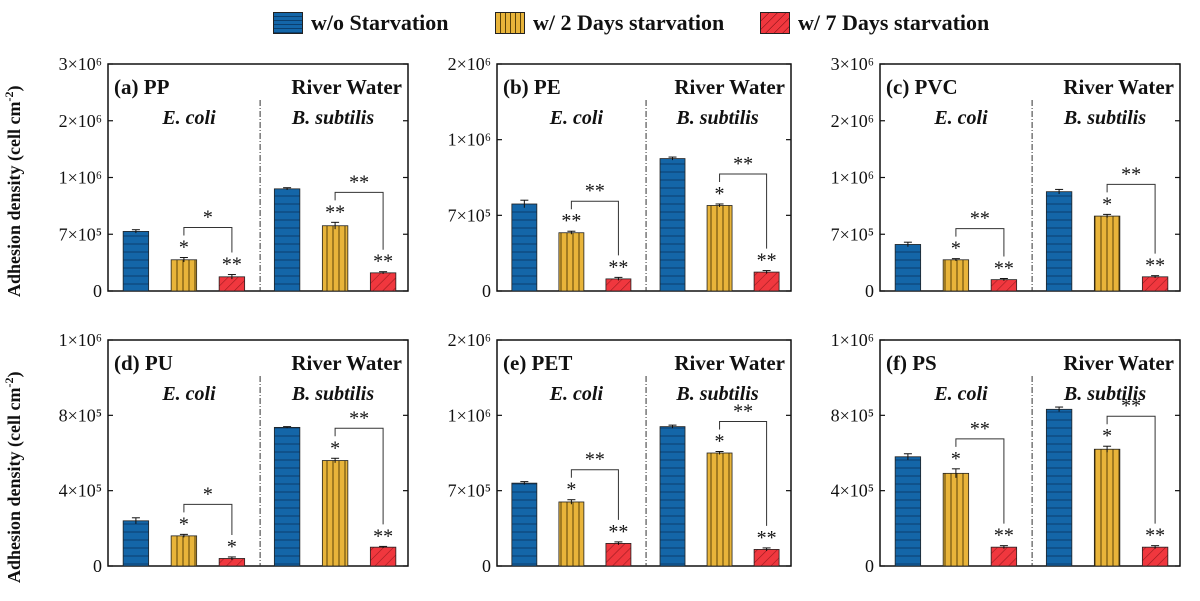 This screenshot has width=1200, height=601. I want to click on legend-item-7-days: w/ 7 Days starvation, so click(874, 23).